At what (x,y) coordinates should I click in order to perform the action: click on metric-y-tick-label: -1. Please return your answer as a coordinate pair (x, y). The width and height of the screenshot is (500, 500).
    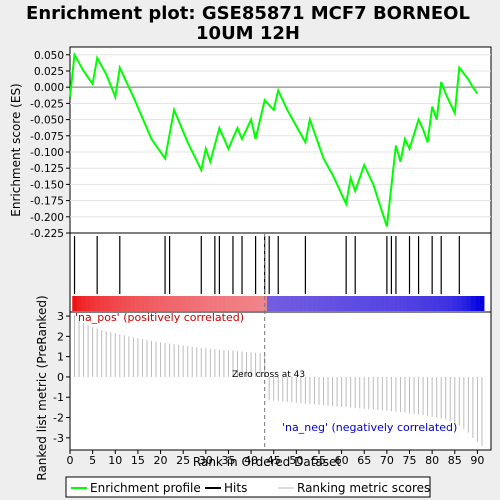
    Looking at the image, I should click on (58, 397).